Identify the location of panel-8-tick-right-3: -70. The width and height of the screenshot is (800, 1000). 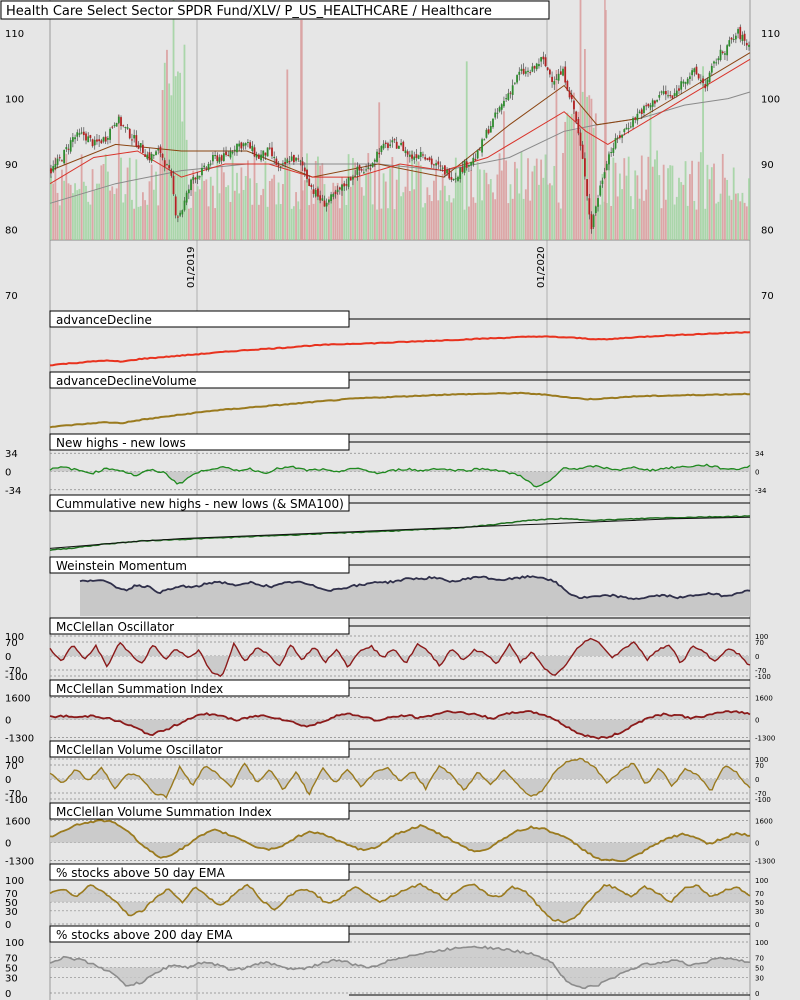
(760, 794).